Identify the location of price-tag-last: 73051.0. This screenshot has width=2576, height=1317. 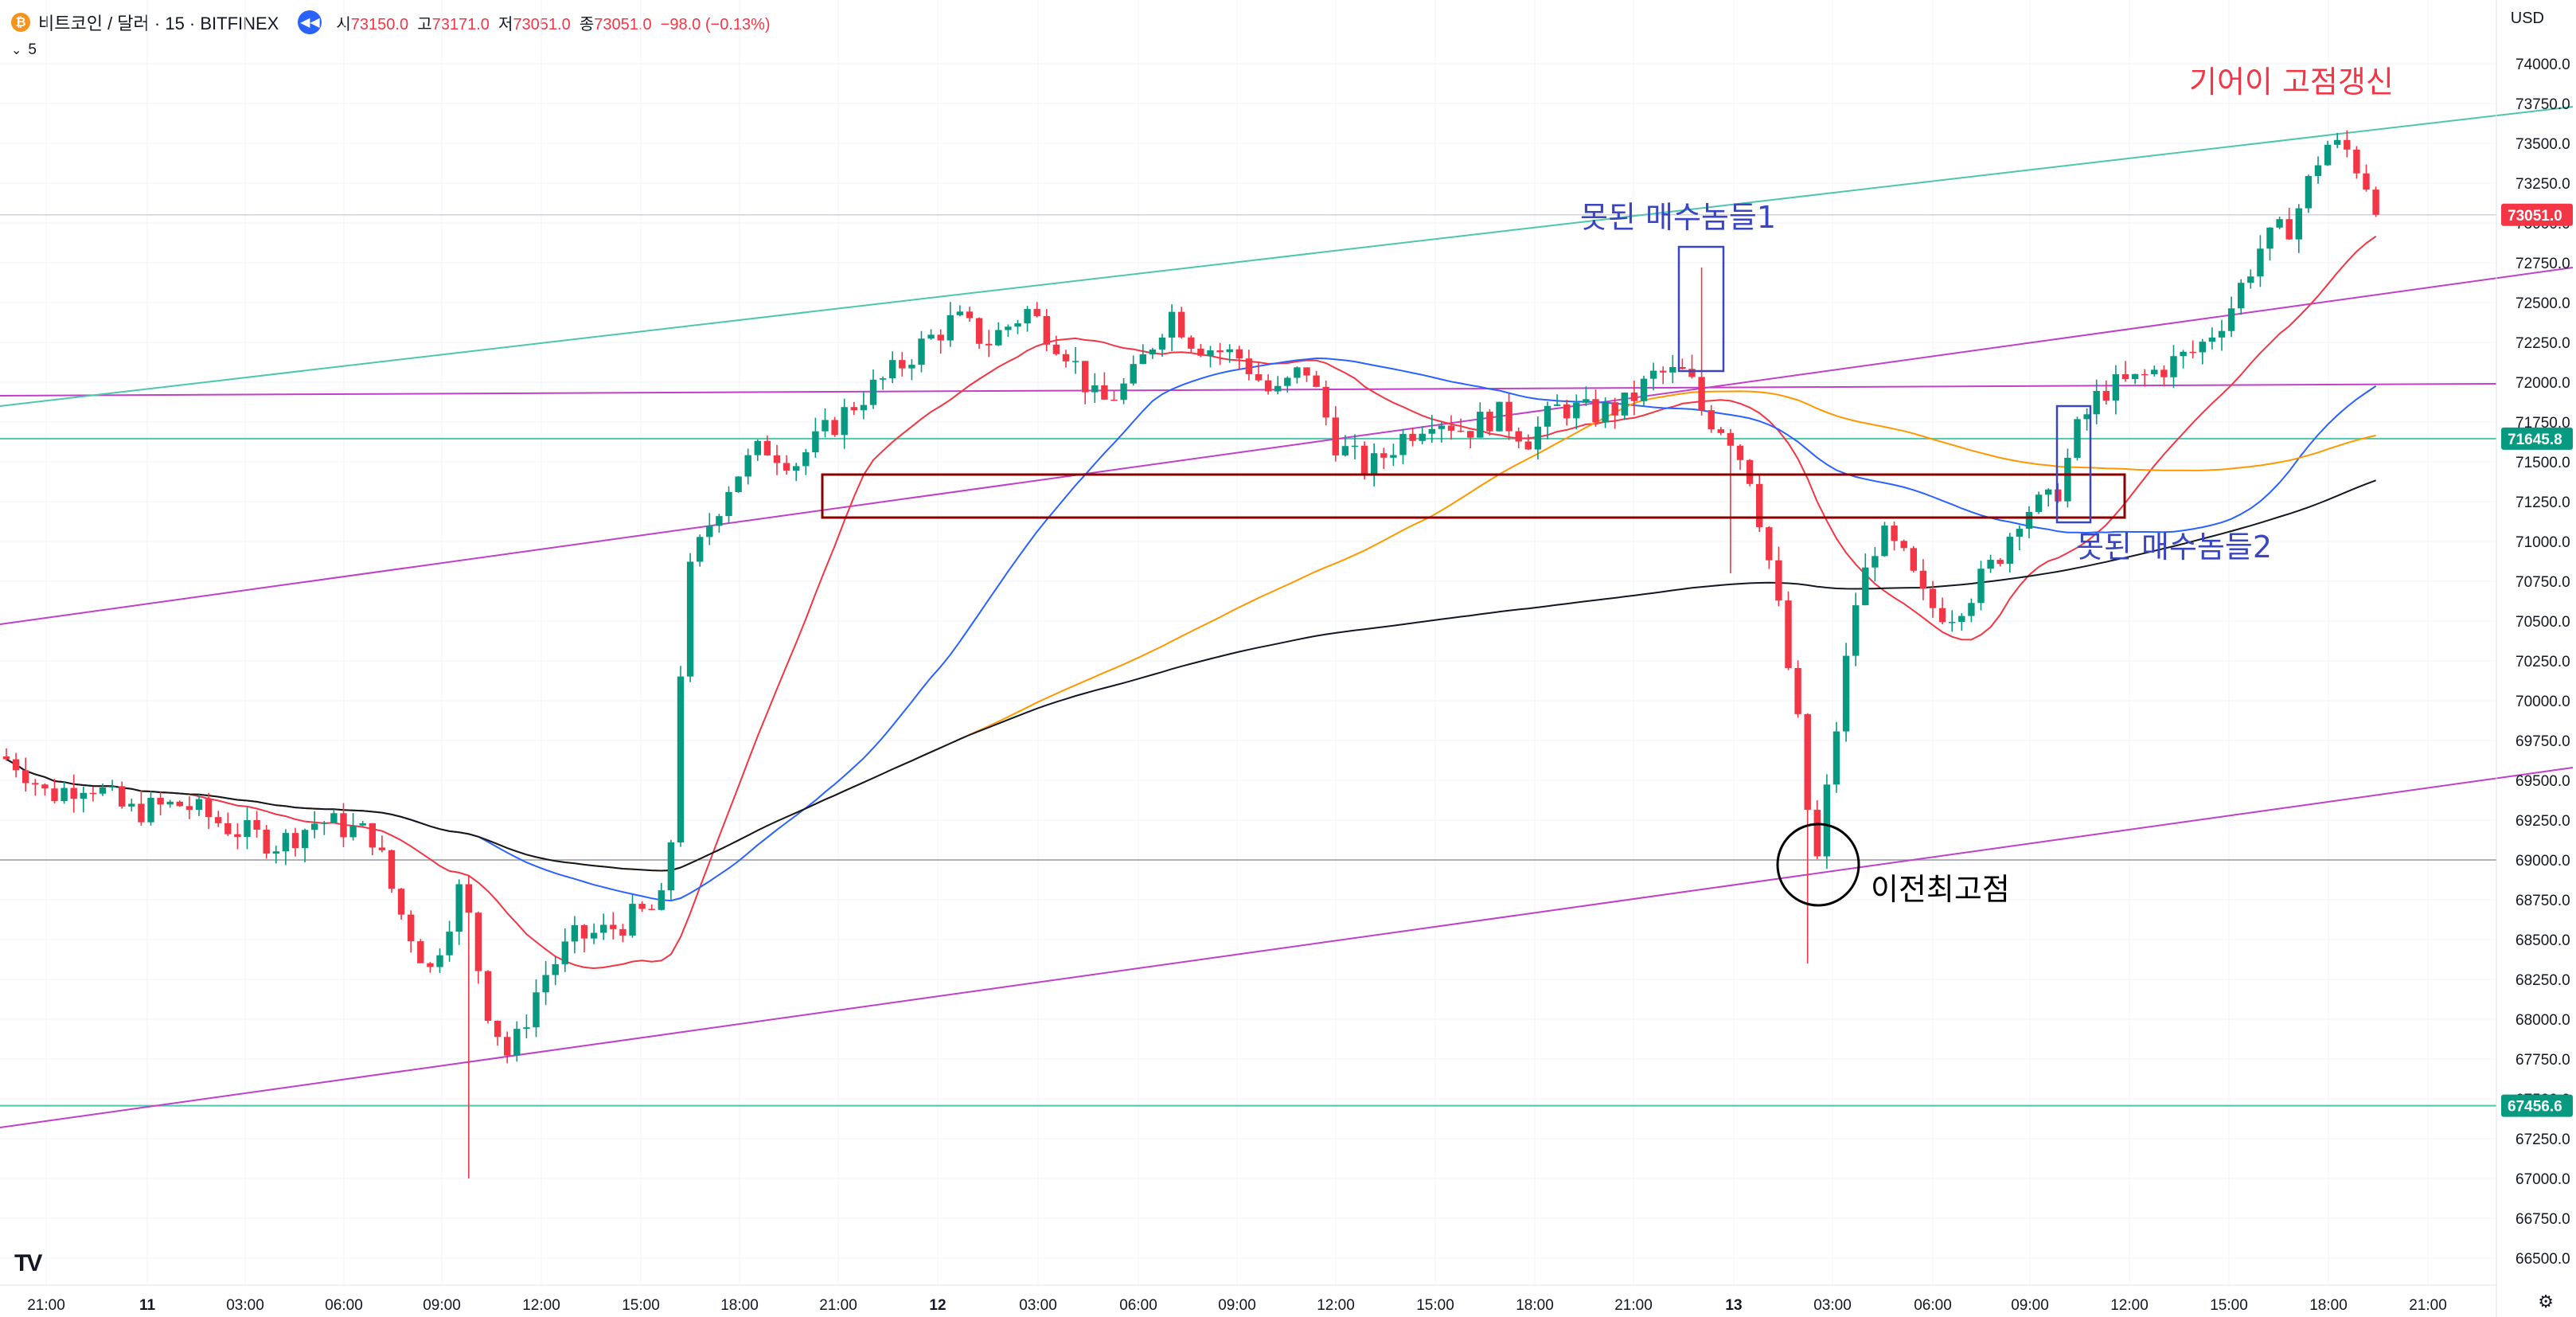
(2537, 214).